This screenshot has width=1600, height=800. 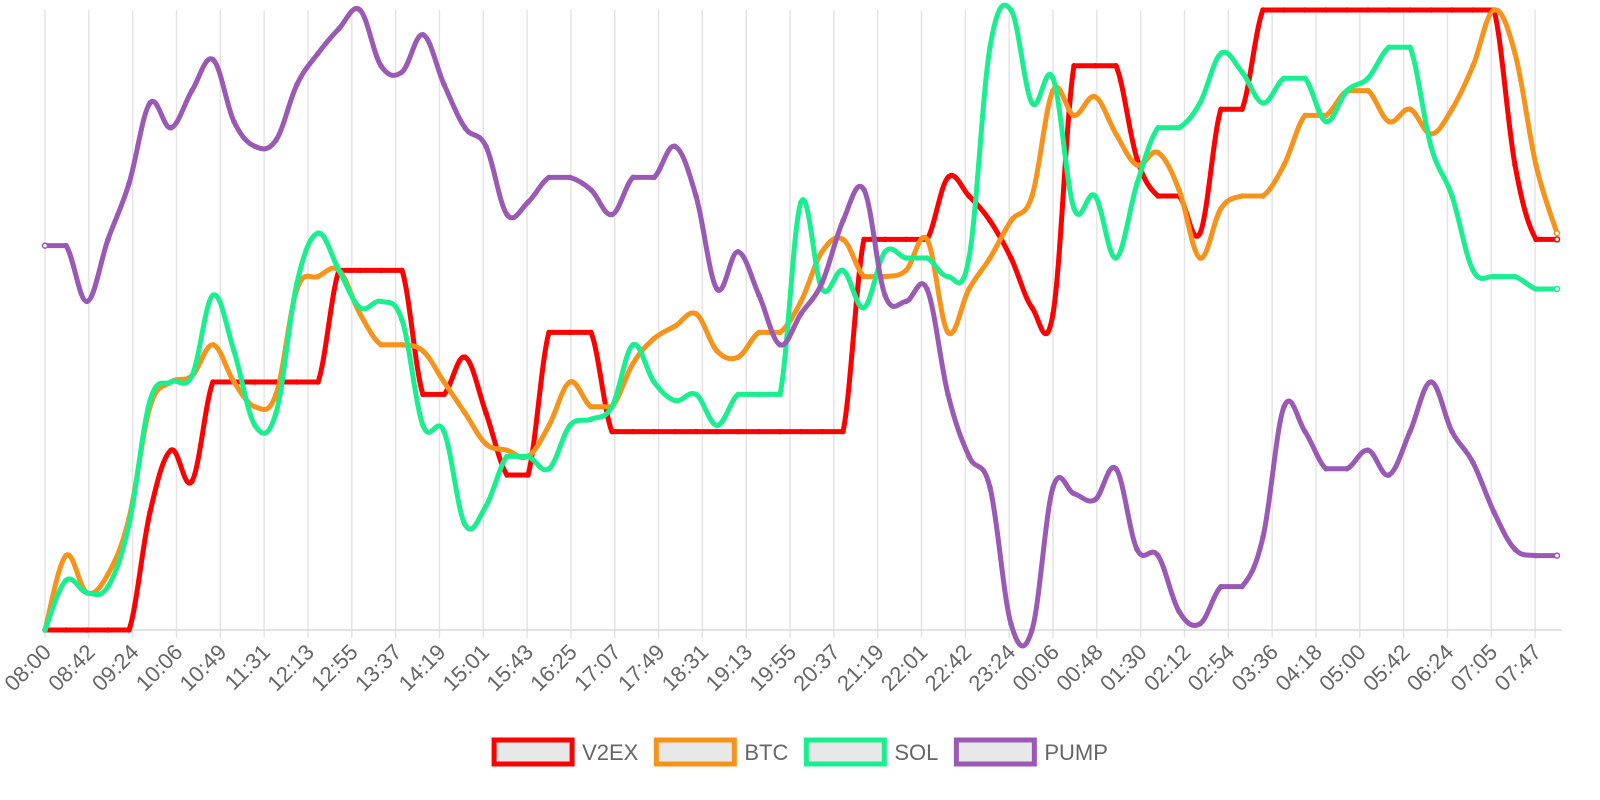 What do you see at coordinates (870, 752) in the screenshot?
I see `legend-item-sol: SOL` at bounding box center [870, 752].